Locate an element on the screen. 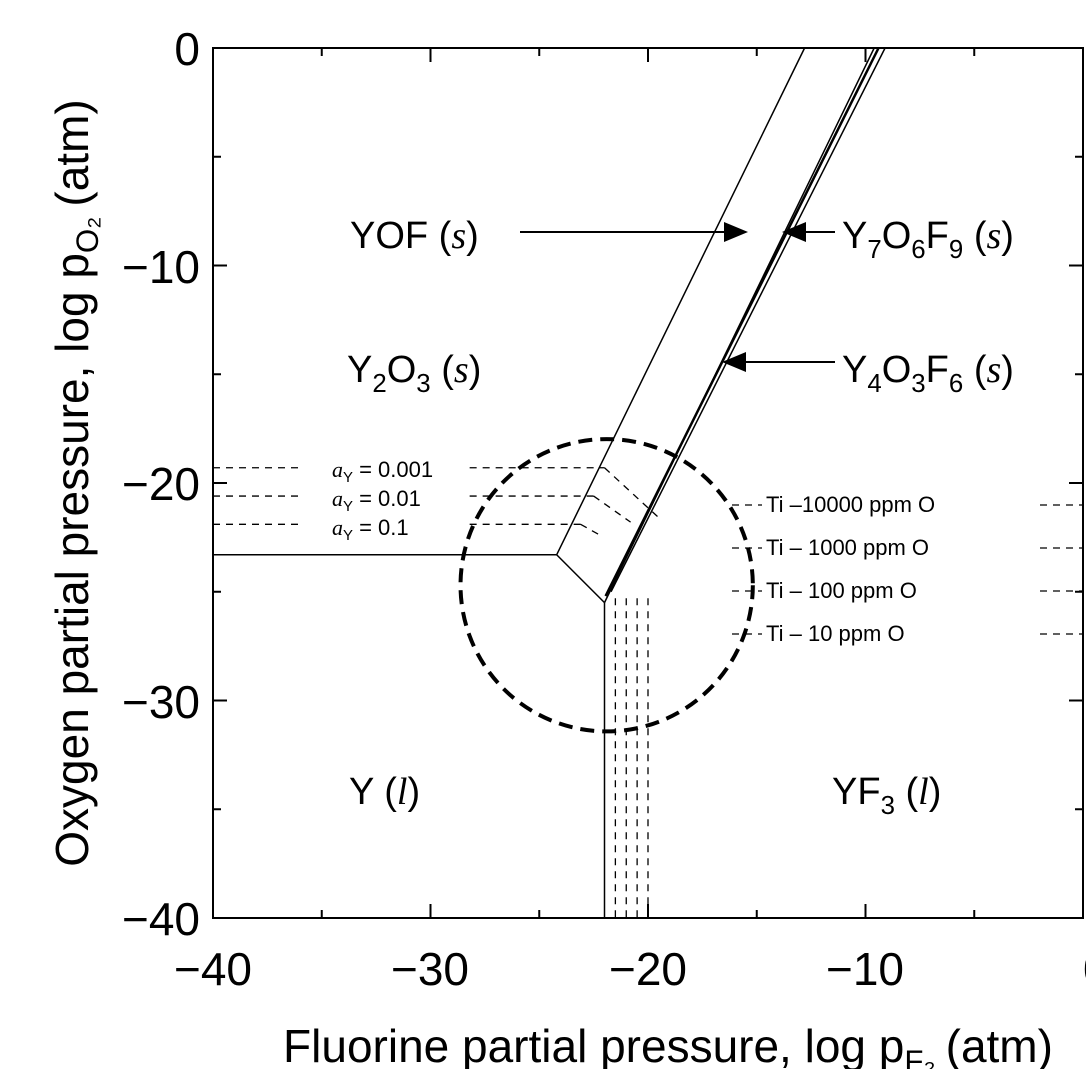 The image size is (1086, 1069). y-tick-label: −10 is located at coordinates (161, 267).